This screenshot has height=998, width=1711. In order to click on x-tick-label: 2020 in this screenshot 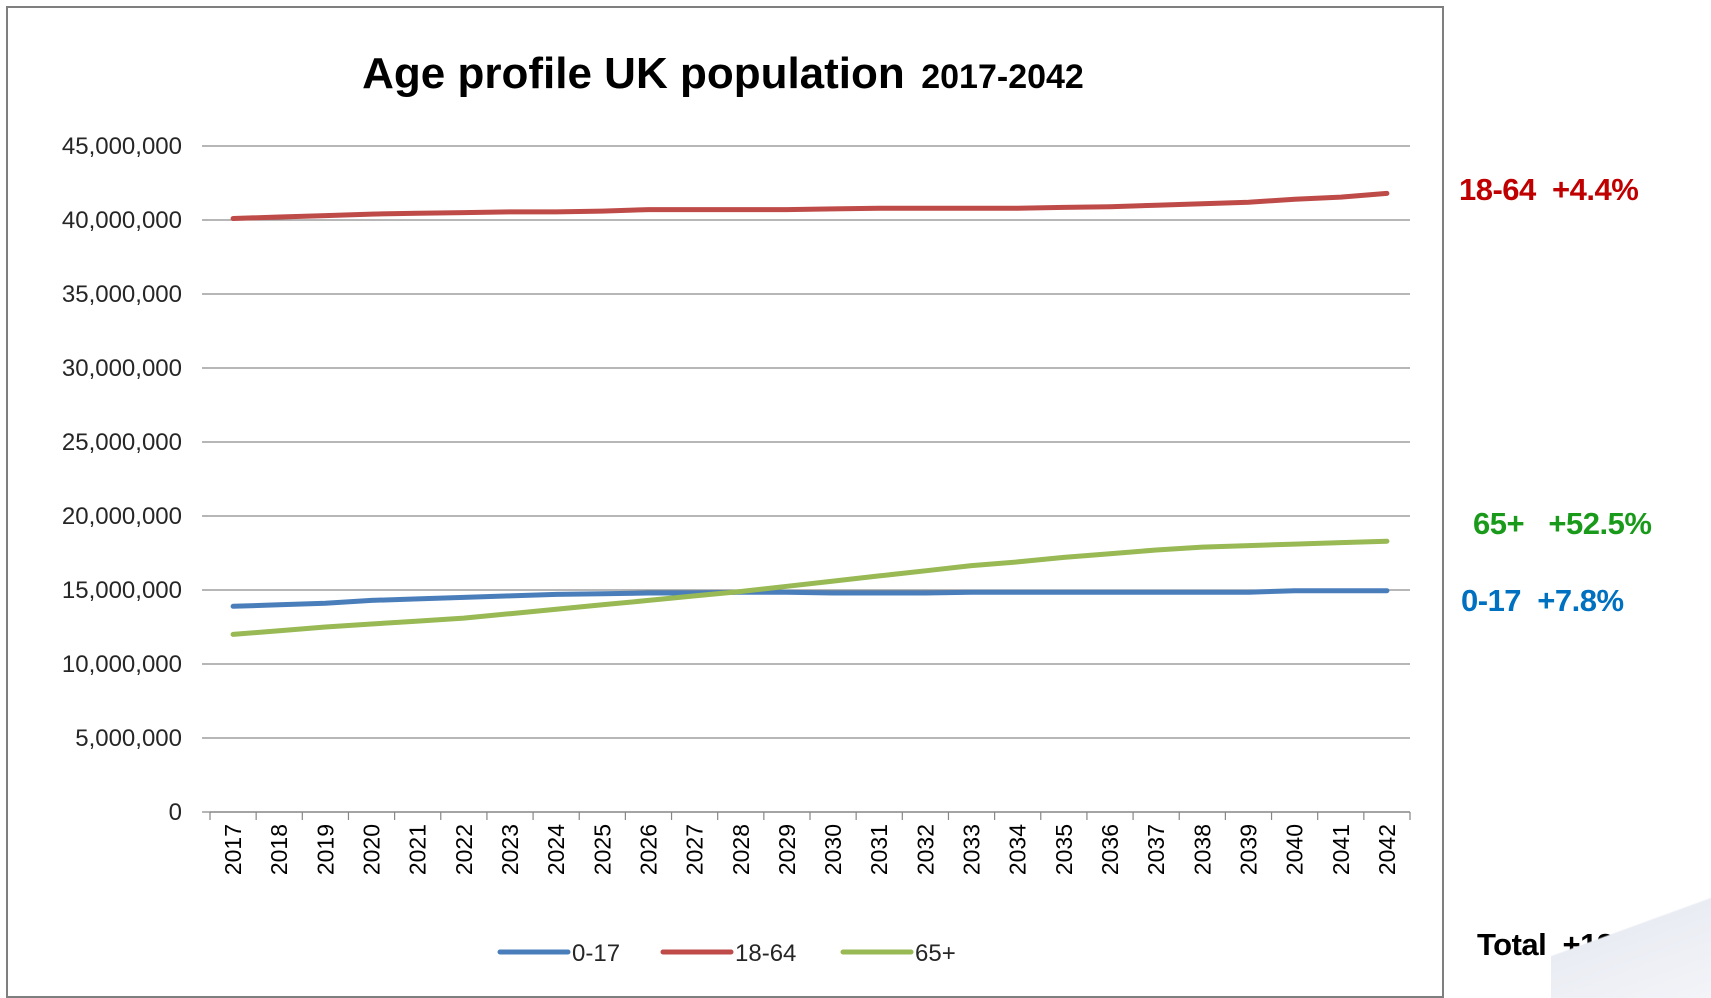, I will do `click(372, 849)`.